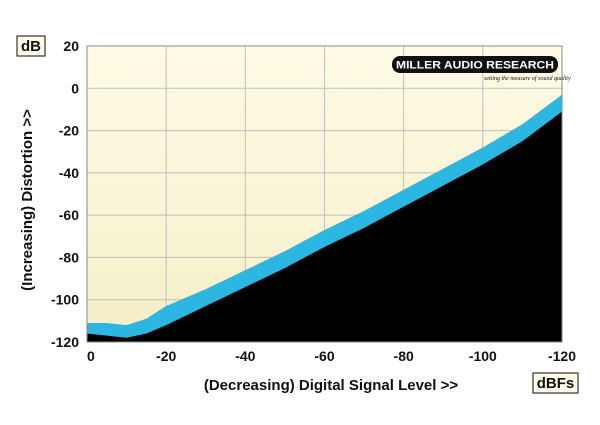  What do you see at coordinates (166, 356) in the screenshot?
I see `x-tick-label: -20` at bounding box center [166, 356].